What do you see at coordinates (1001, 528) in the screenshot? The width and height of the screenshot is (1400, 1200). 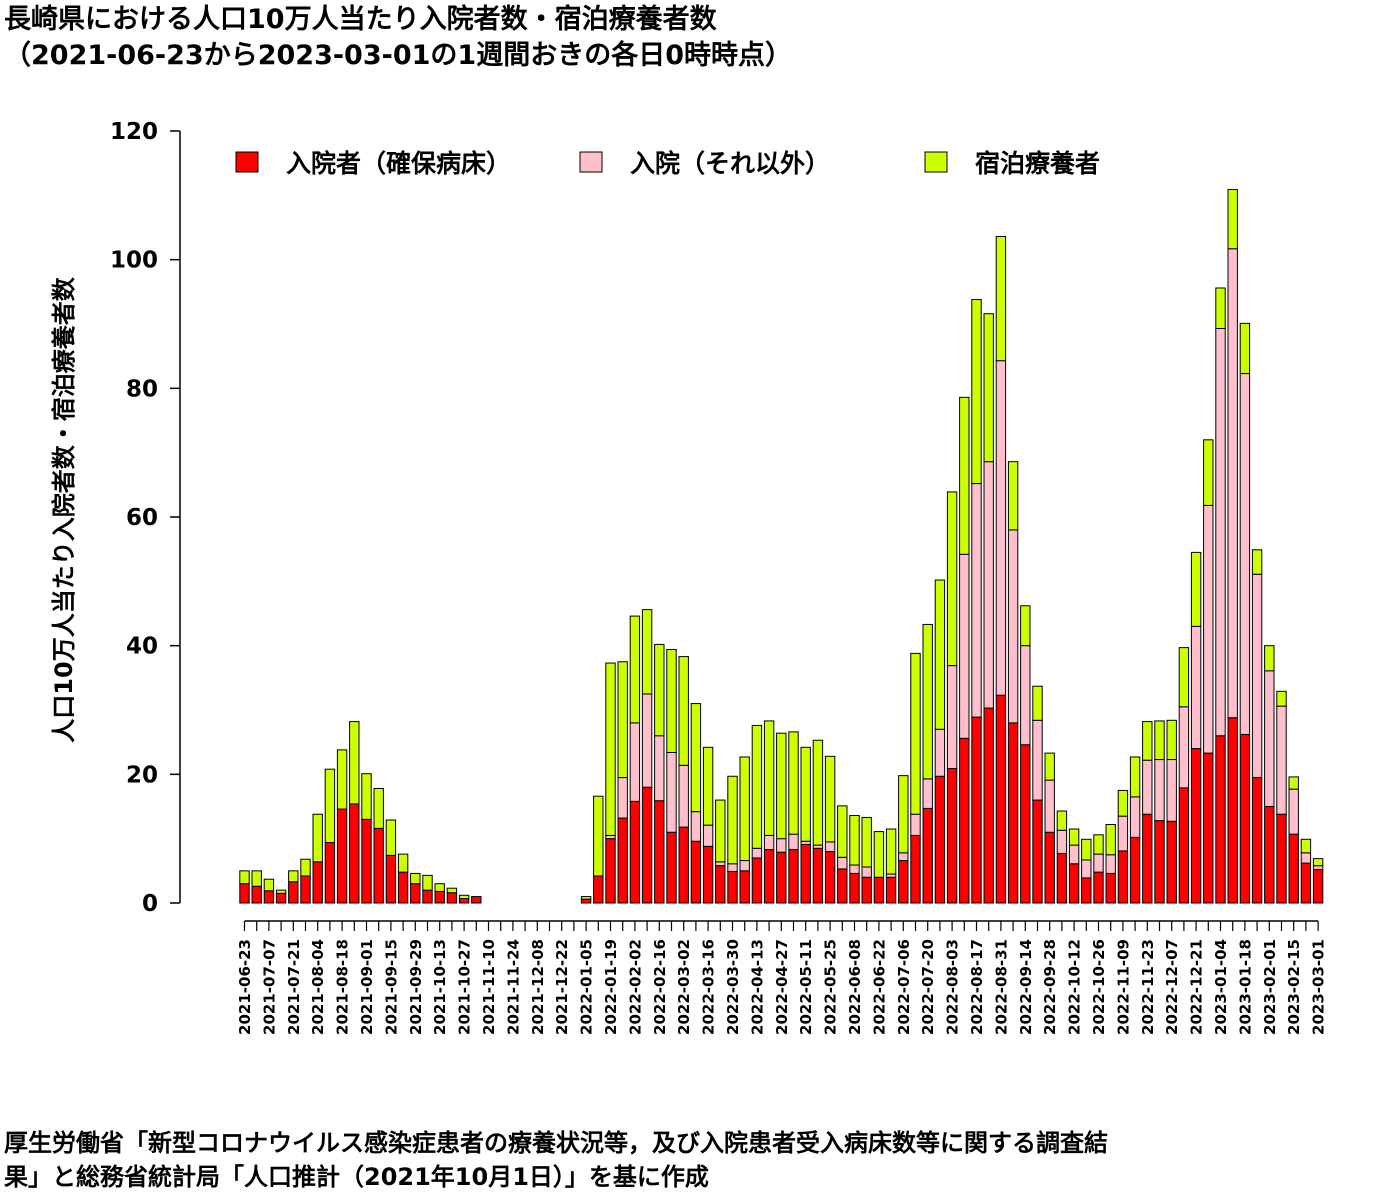 I see `bar-segment-2022-08-31-s1` at bounding box center [1001, 528].